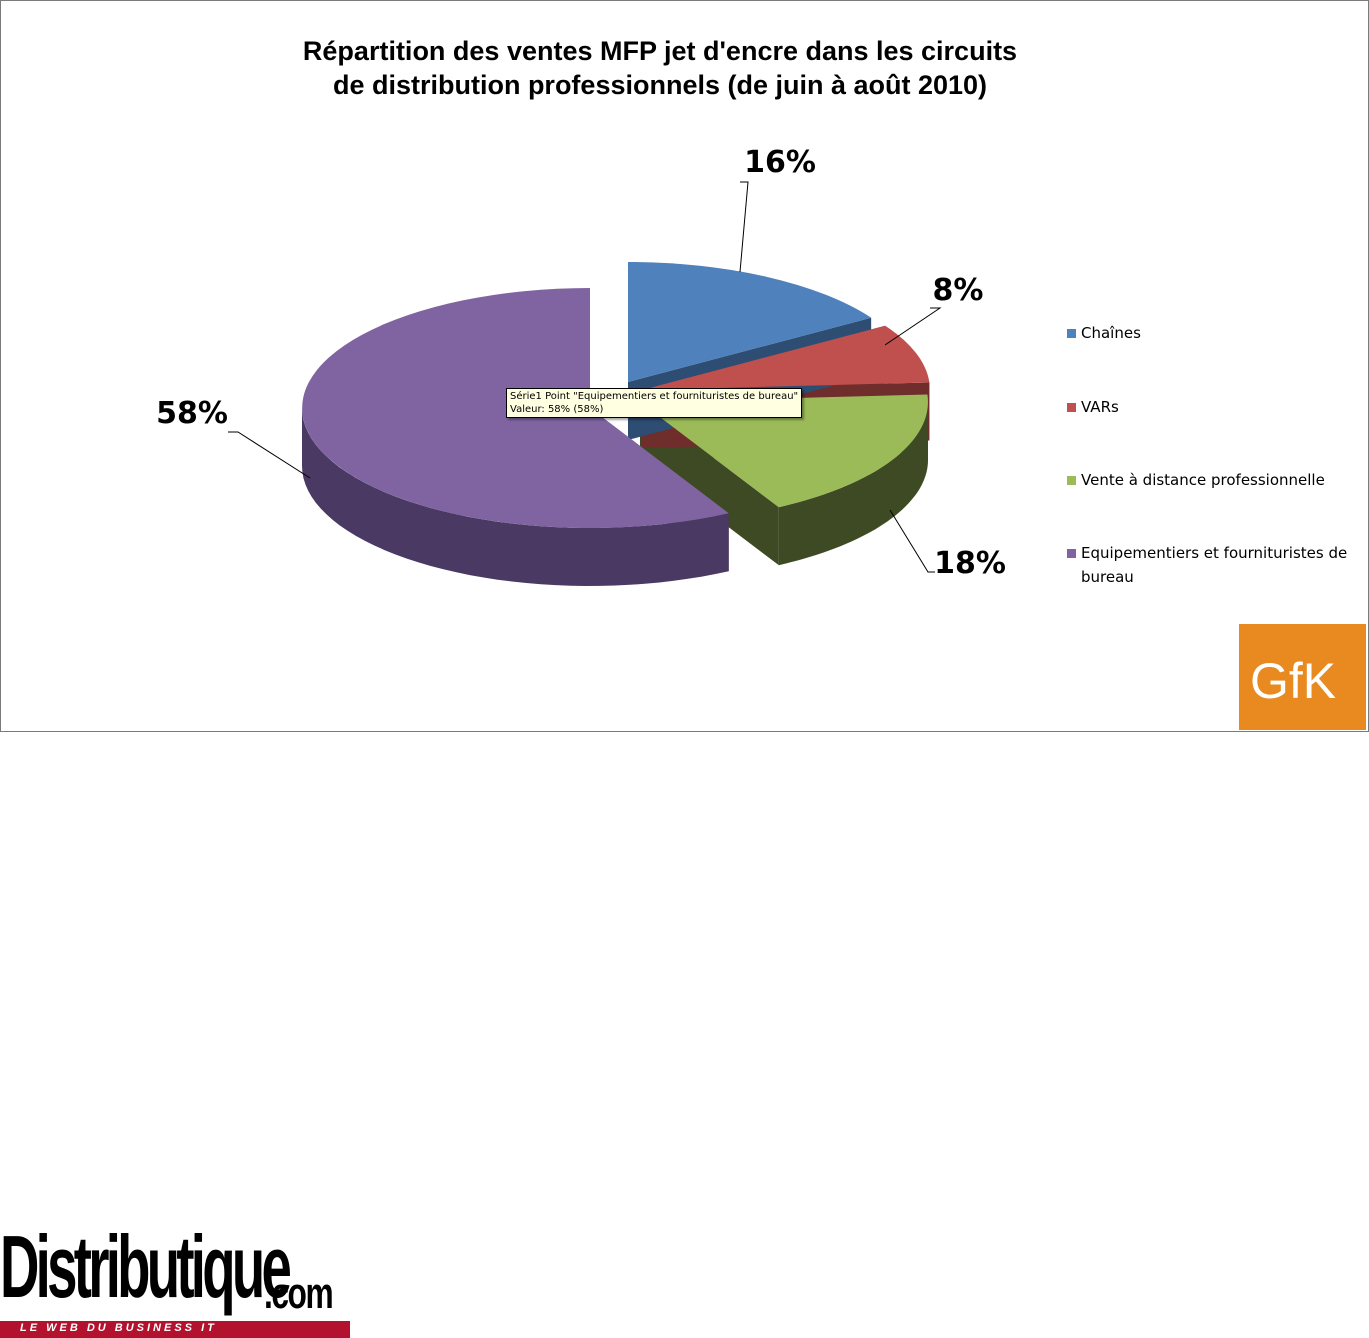 The height and width of the screenshot is (1338, 1369). Describe the element at coordinates (970, 563) in the screenshot. I see `data-label-3: 18%` at that location.